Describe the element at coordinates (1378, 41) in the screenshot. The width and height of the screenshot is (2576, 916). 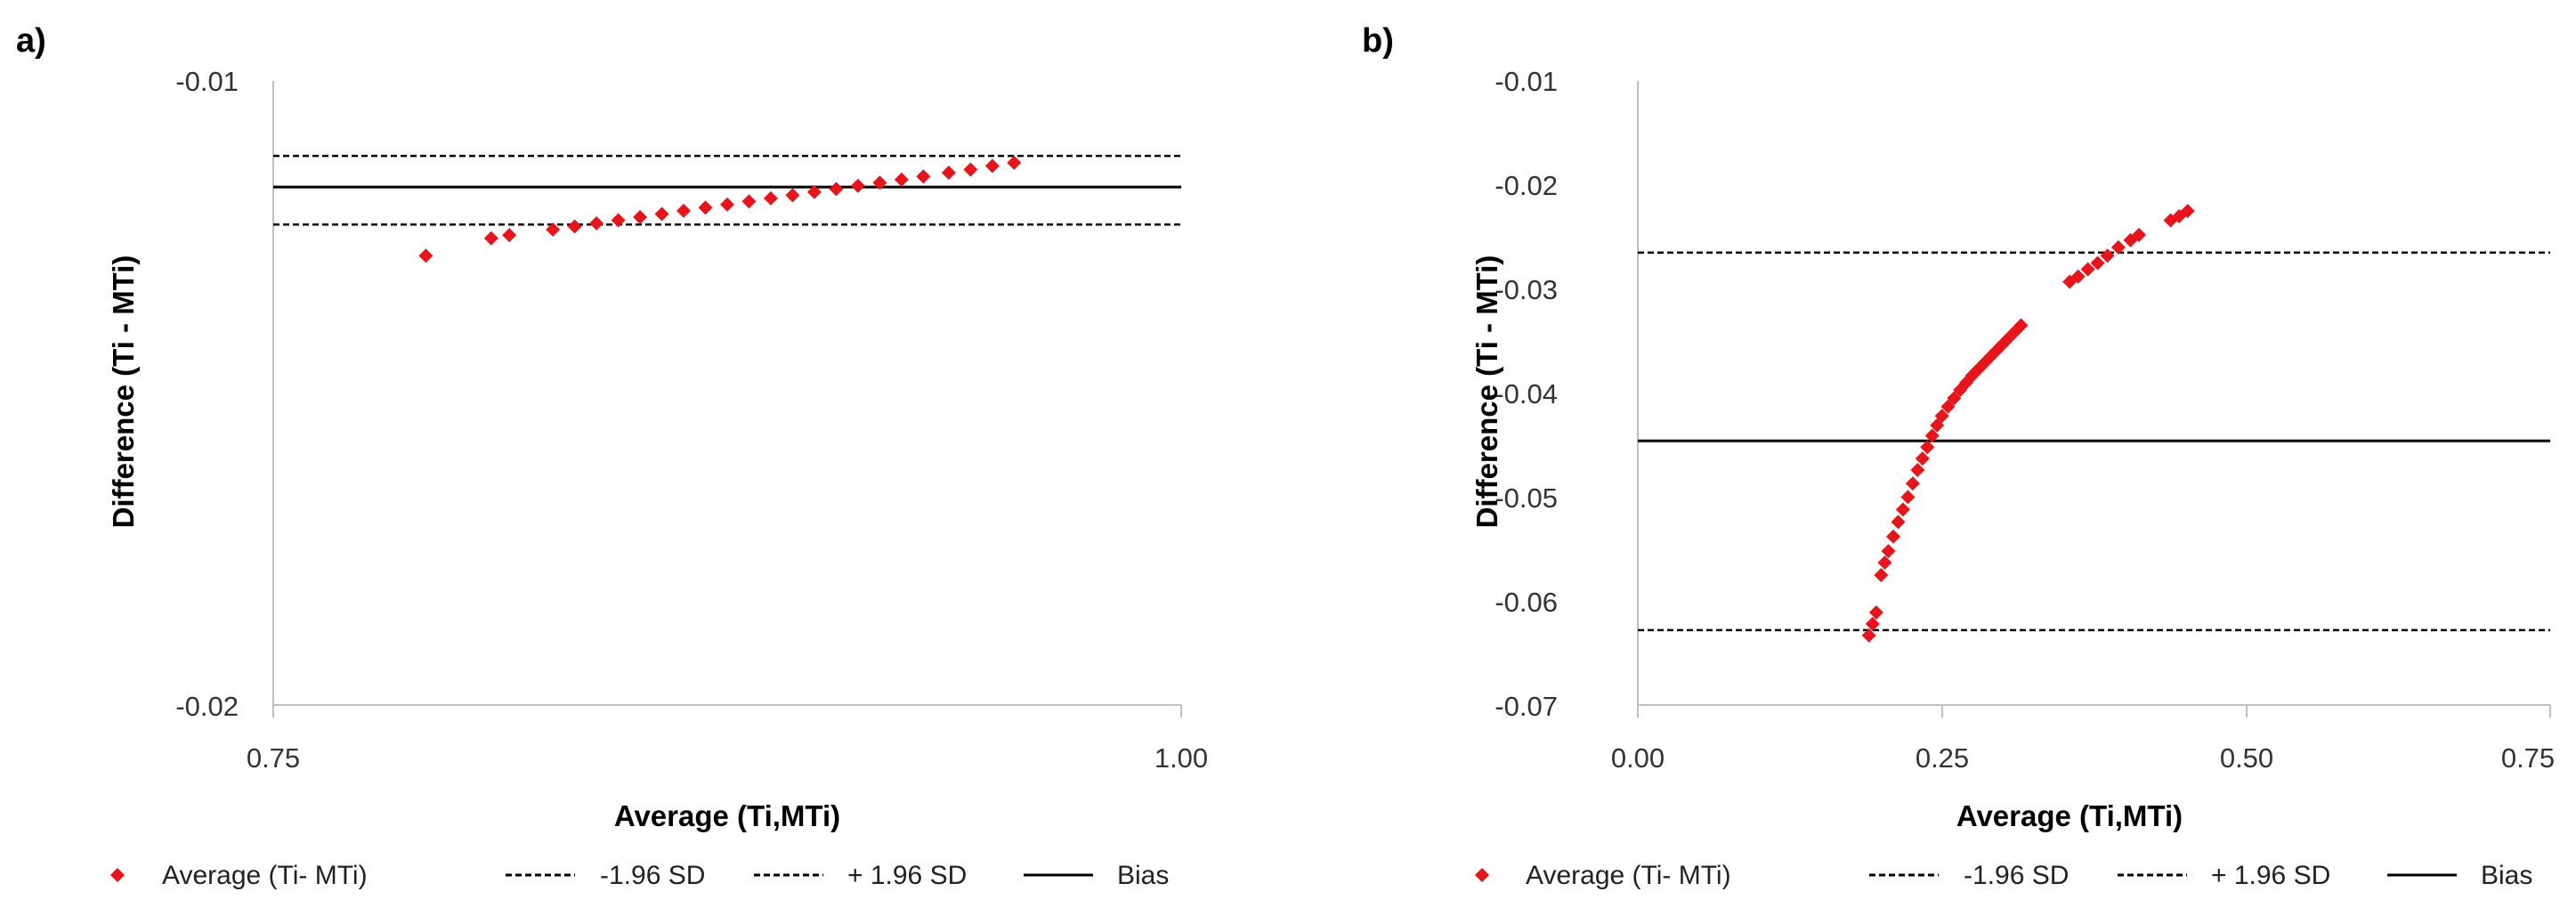
I see `panel-b-label: b)` at that location.